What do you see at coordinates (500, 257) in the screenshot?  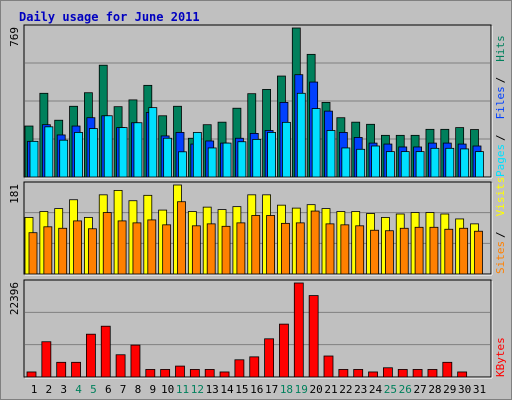 I see `legend-sites: Sites` at bounding box center [500, 257].